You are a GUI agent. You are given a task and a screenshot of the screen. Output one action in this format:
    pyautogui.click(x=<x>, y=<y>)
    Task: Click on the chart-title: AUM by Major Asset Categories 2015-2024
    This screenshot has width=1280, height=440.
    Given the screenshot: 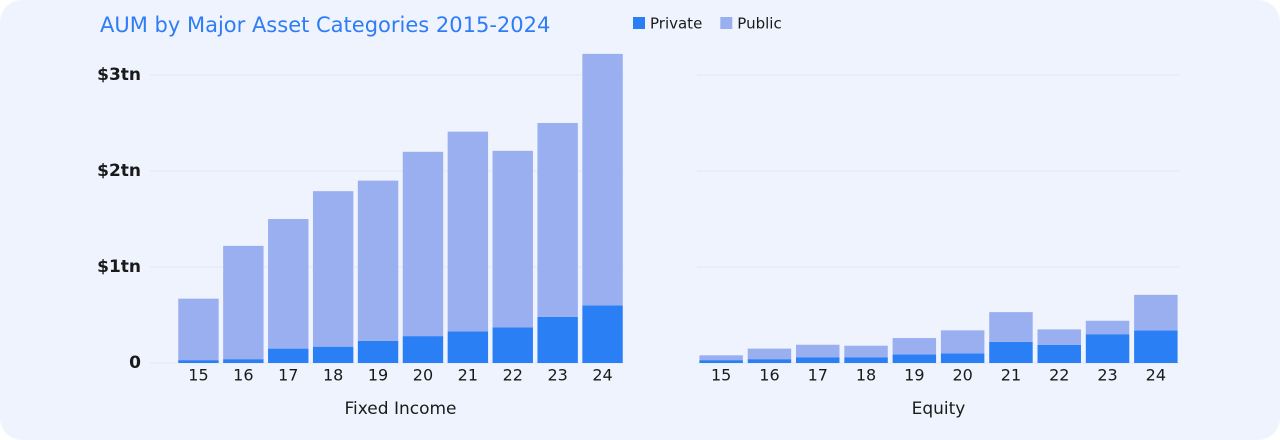 What is the action you would take?
    pyautogui.click(x=325, y=25)
    